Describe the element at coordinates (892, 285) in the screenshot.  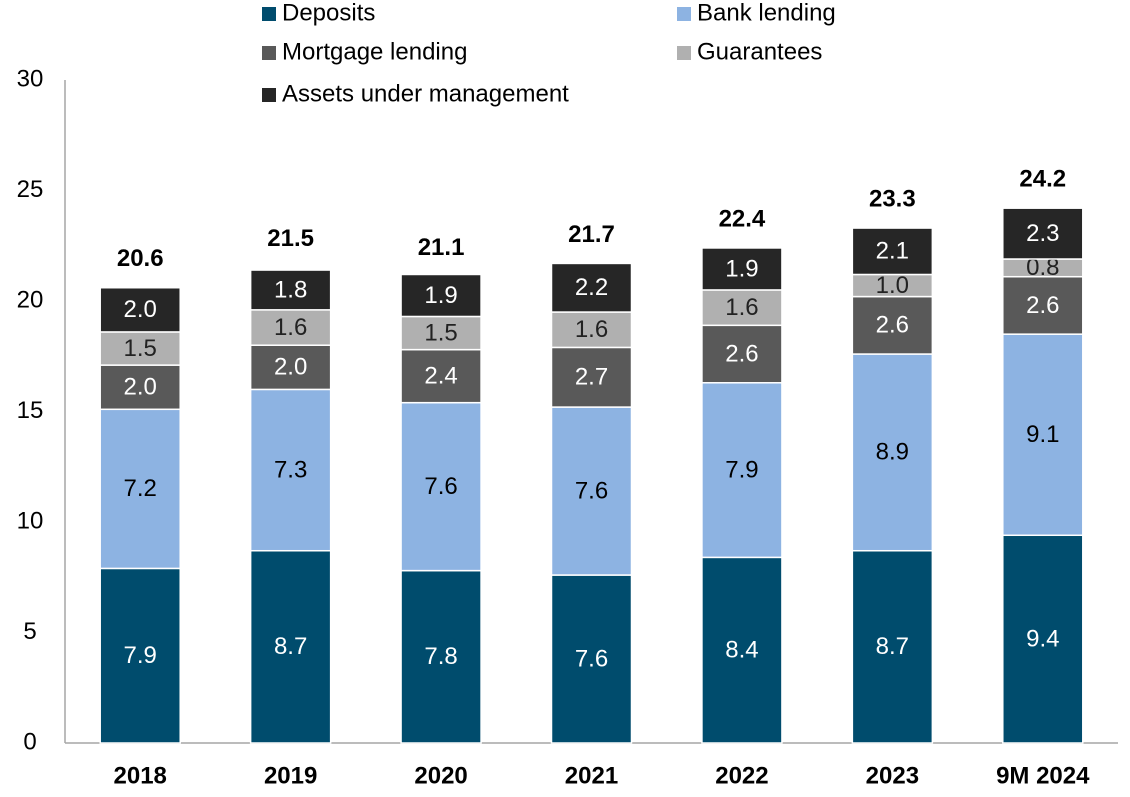
I see `data-label: 1.0` at that location.